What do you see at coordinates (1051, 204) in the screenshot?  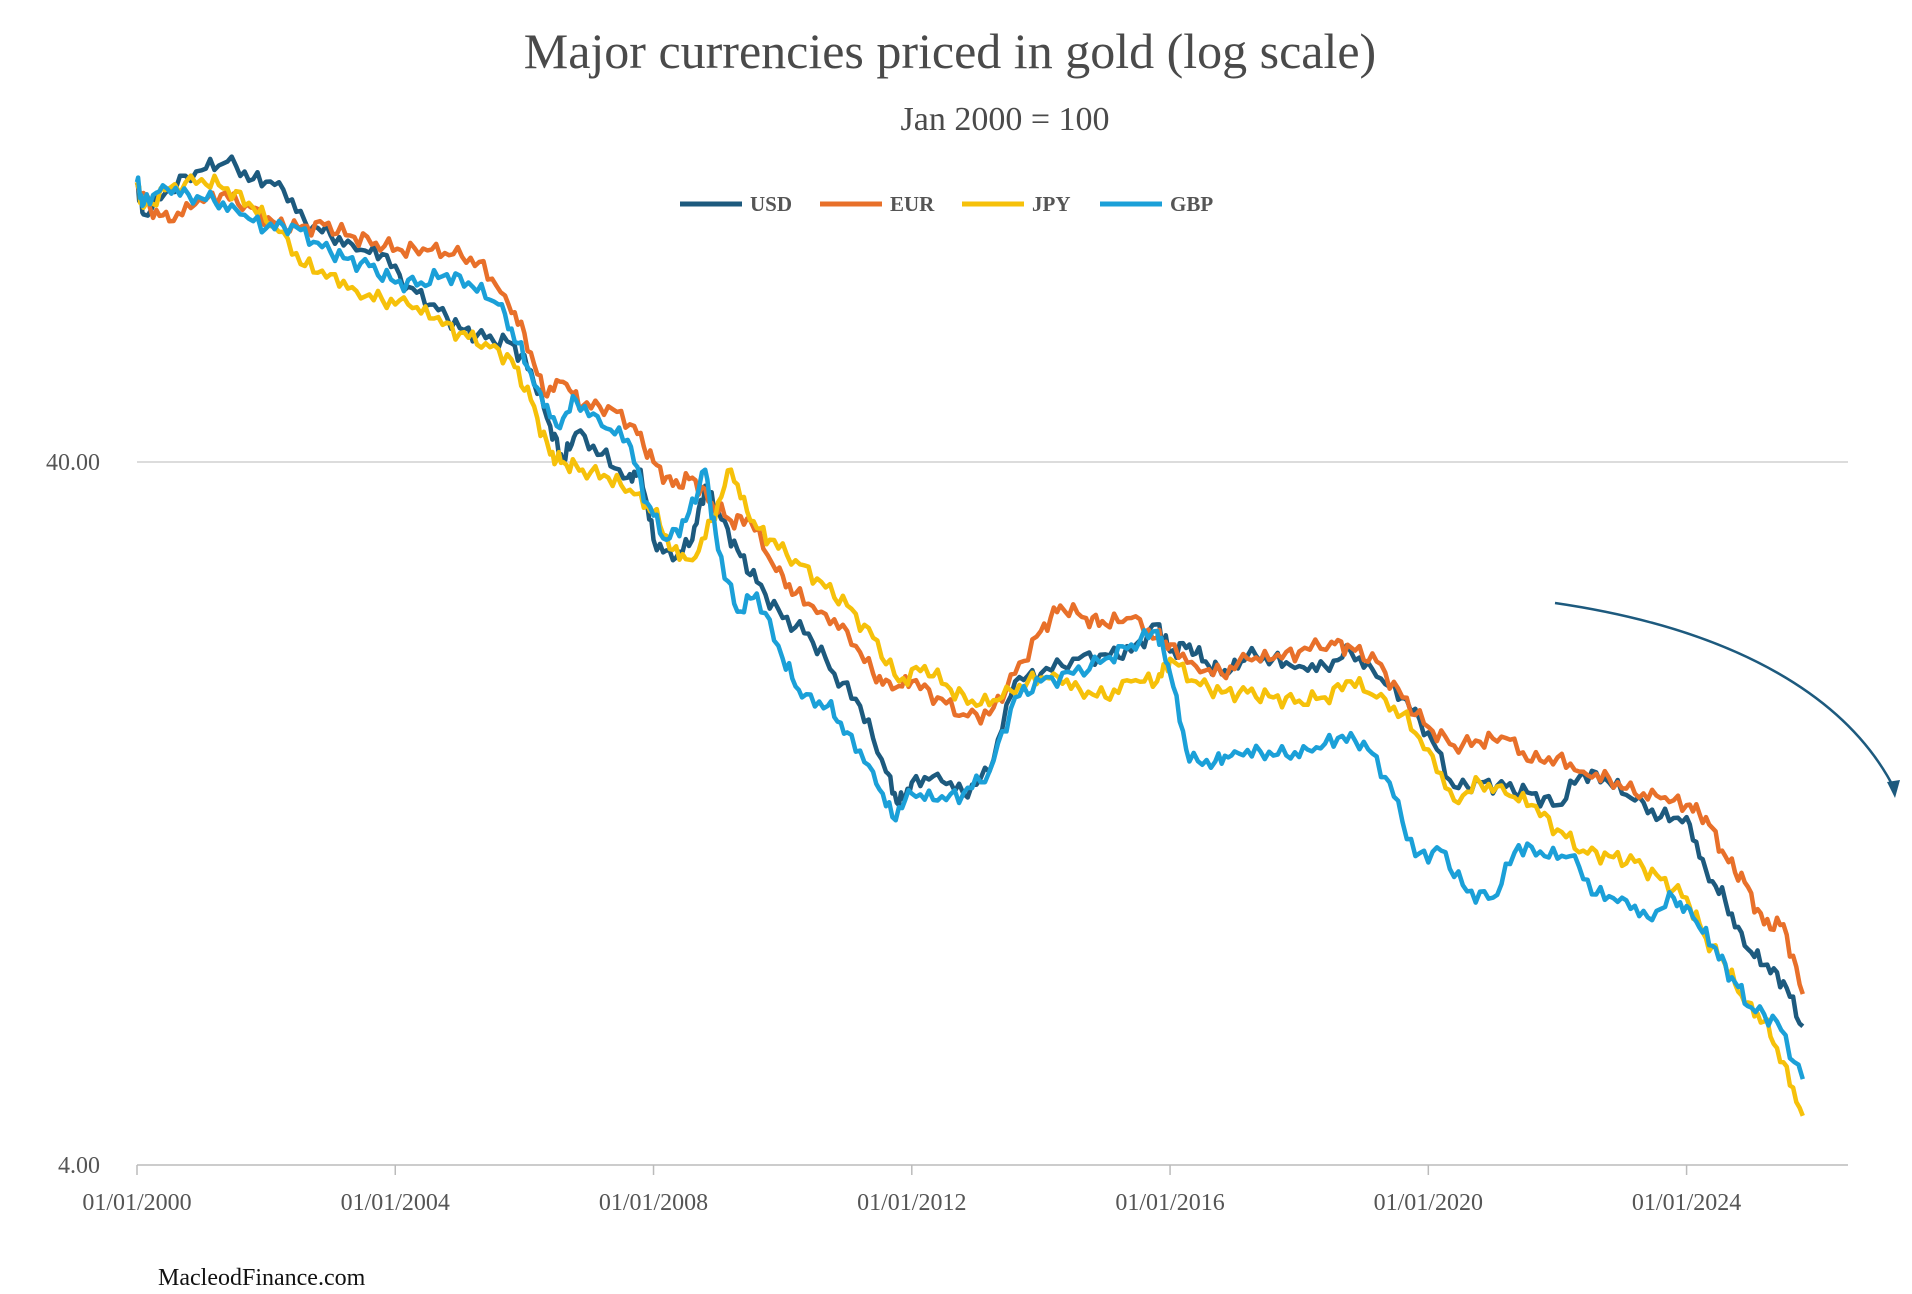 I see `legend-label-jpy: JPY` at bounding box center [1051, 204].